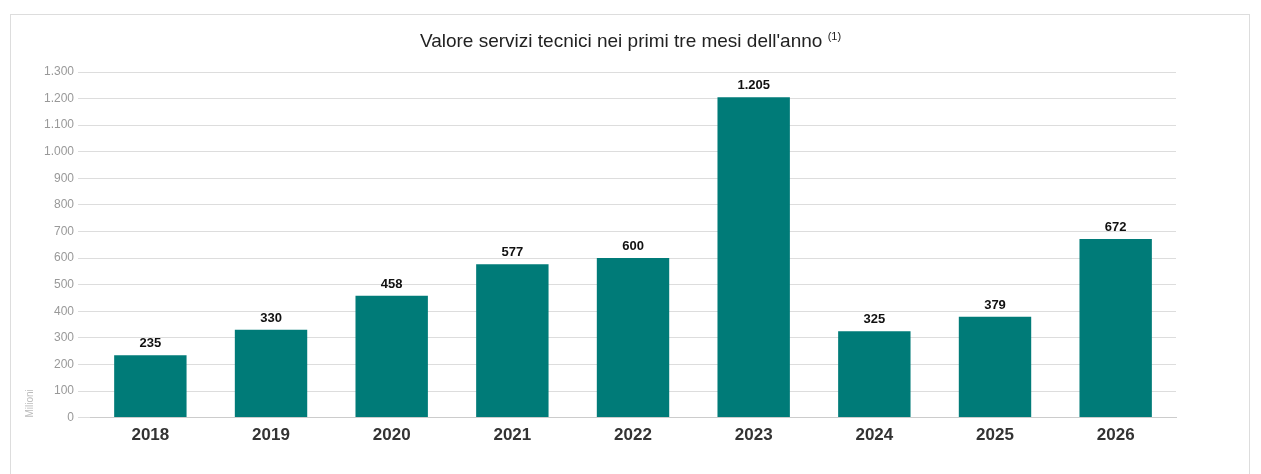 This screenshot has width=1261, height=474. I want to click on x-tick-label: 2023, so click(753, 435).